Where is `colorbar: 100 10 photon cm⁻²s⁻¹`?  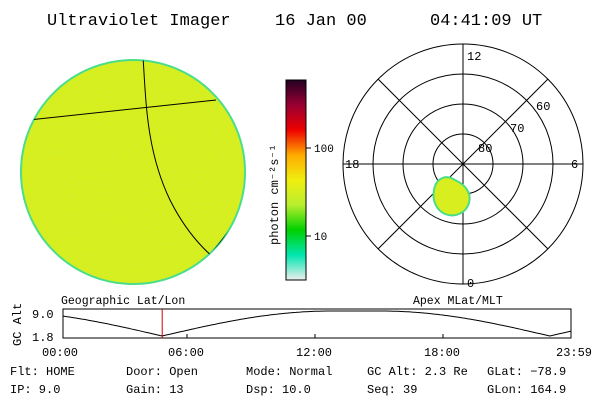 colorbar: 100 10 photon cm⁻²s⁻¹ is located at coordinates (301, 180).